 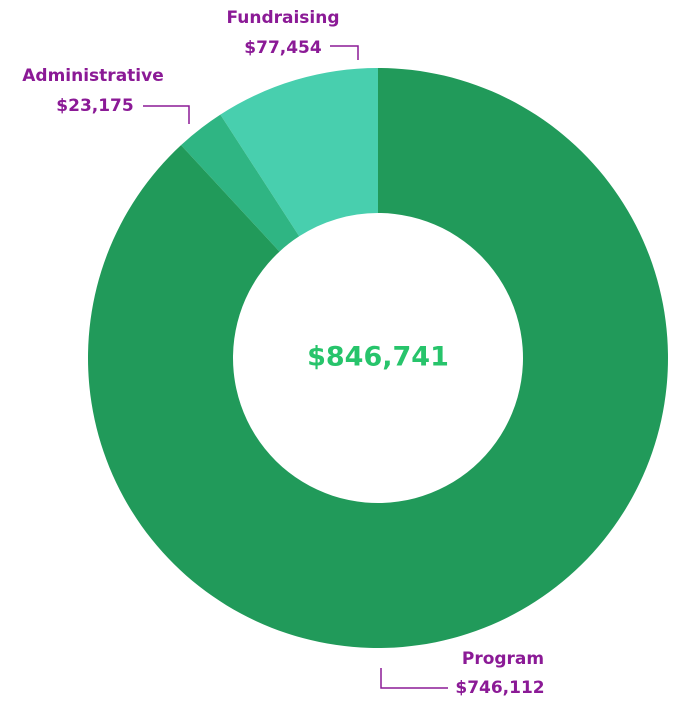 I want to click on category-label: Fundraising, so click(x=282, y=18).